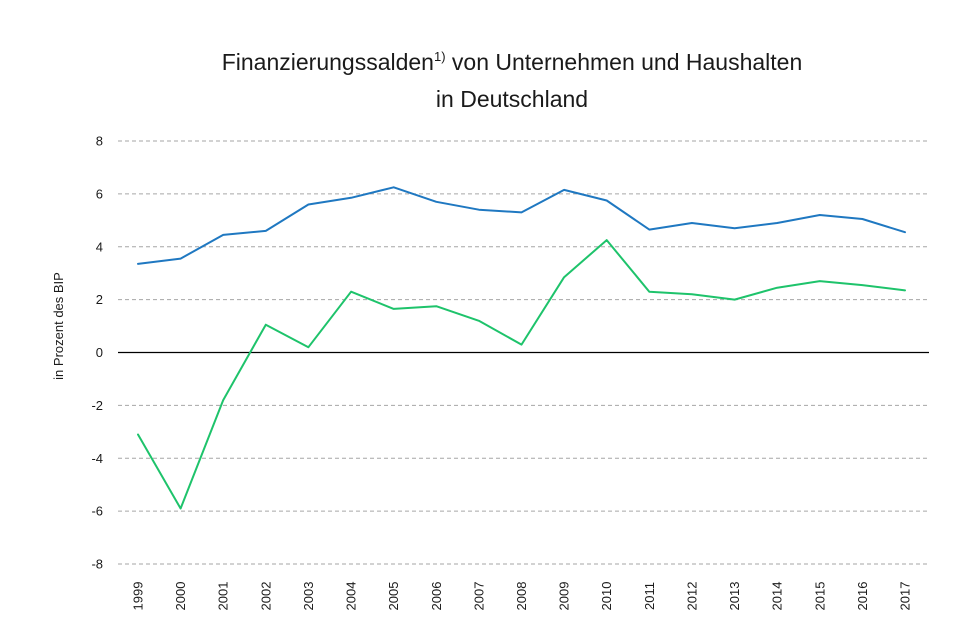 The height and width of the screenshot is (638, 976). What do you see at coordinates (97, 511) in the screenshot?
I see `y-tick-label: -6` at bounding box center [97, 511].